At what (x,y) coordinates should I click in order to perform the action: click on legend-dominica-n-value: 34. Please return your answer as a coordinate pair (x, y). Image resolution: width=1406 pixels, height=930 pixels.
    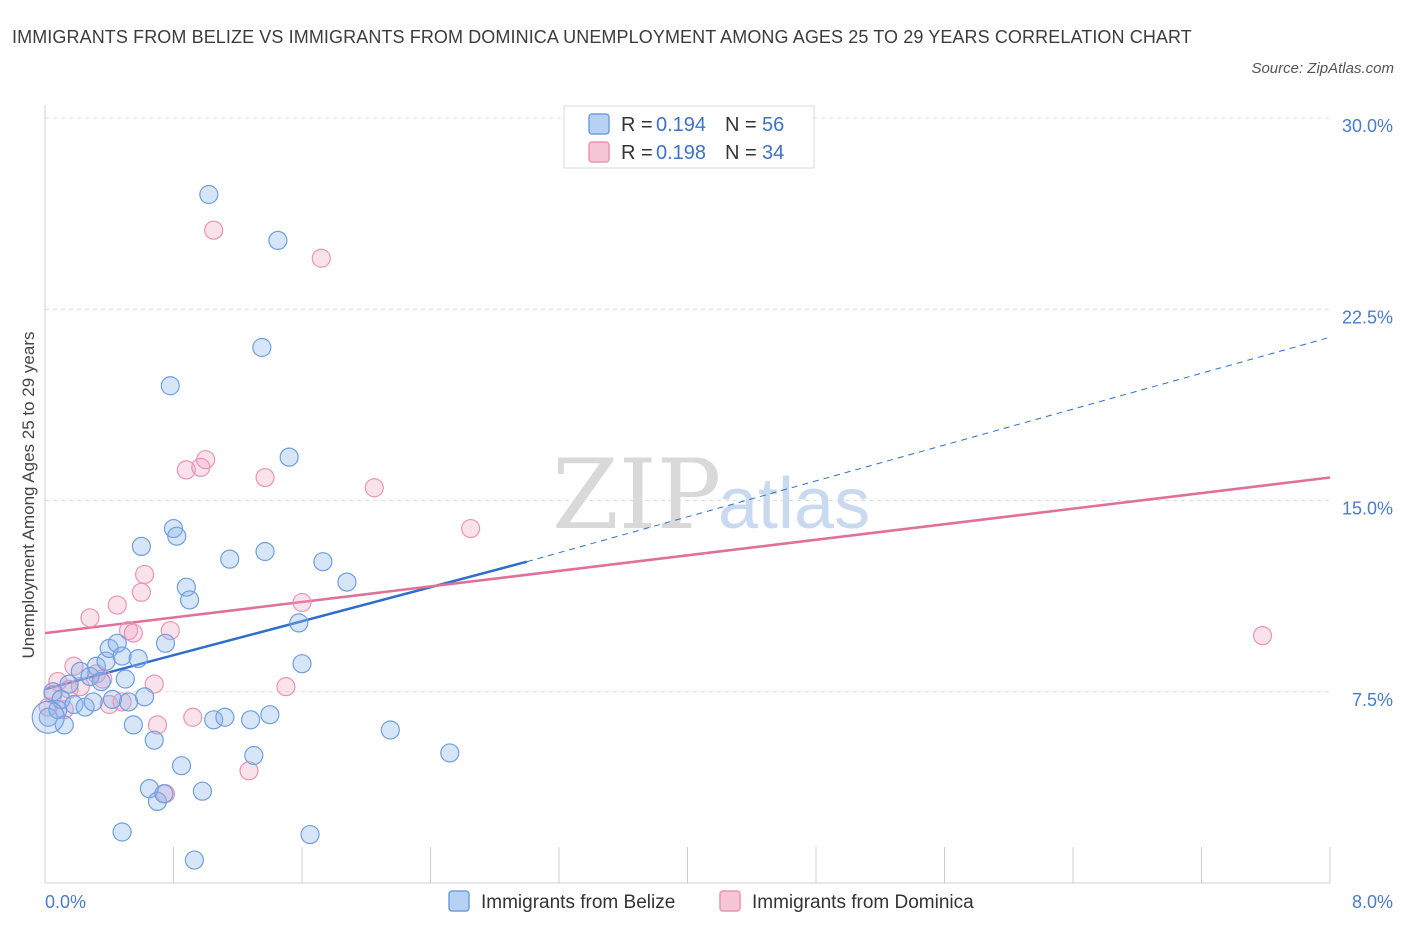
    Looking at the image, I should click on (773, 153).